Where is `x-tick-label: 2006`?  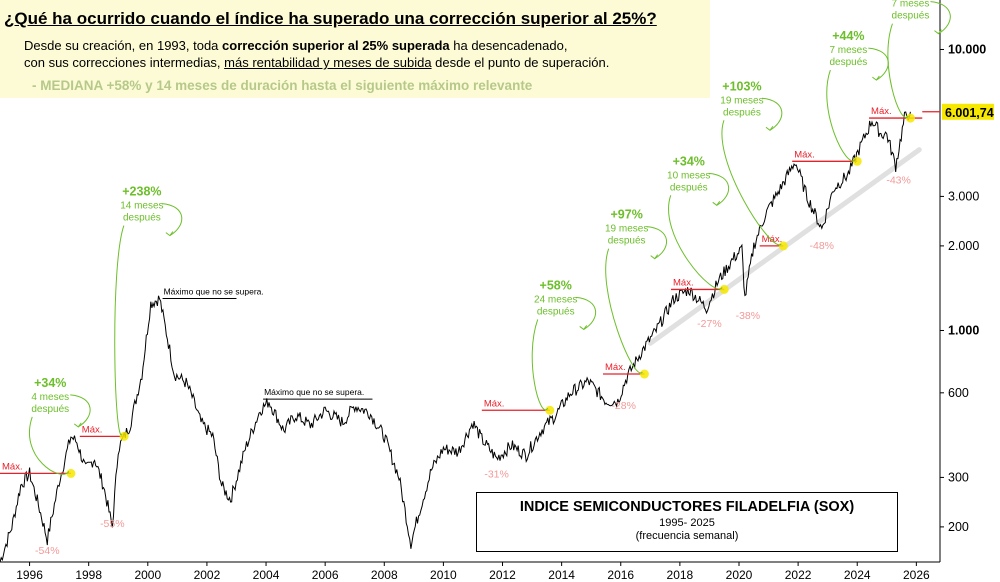
x-tick-label: 2006 is located at coordinates (325, 575).